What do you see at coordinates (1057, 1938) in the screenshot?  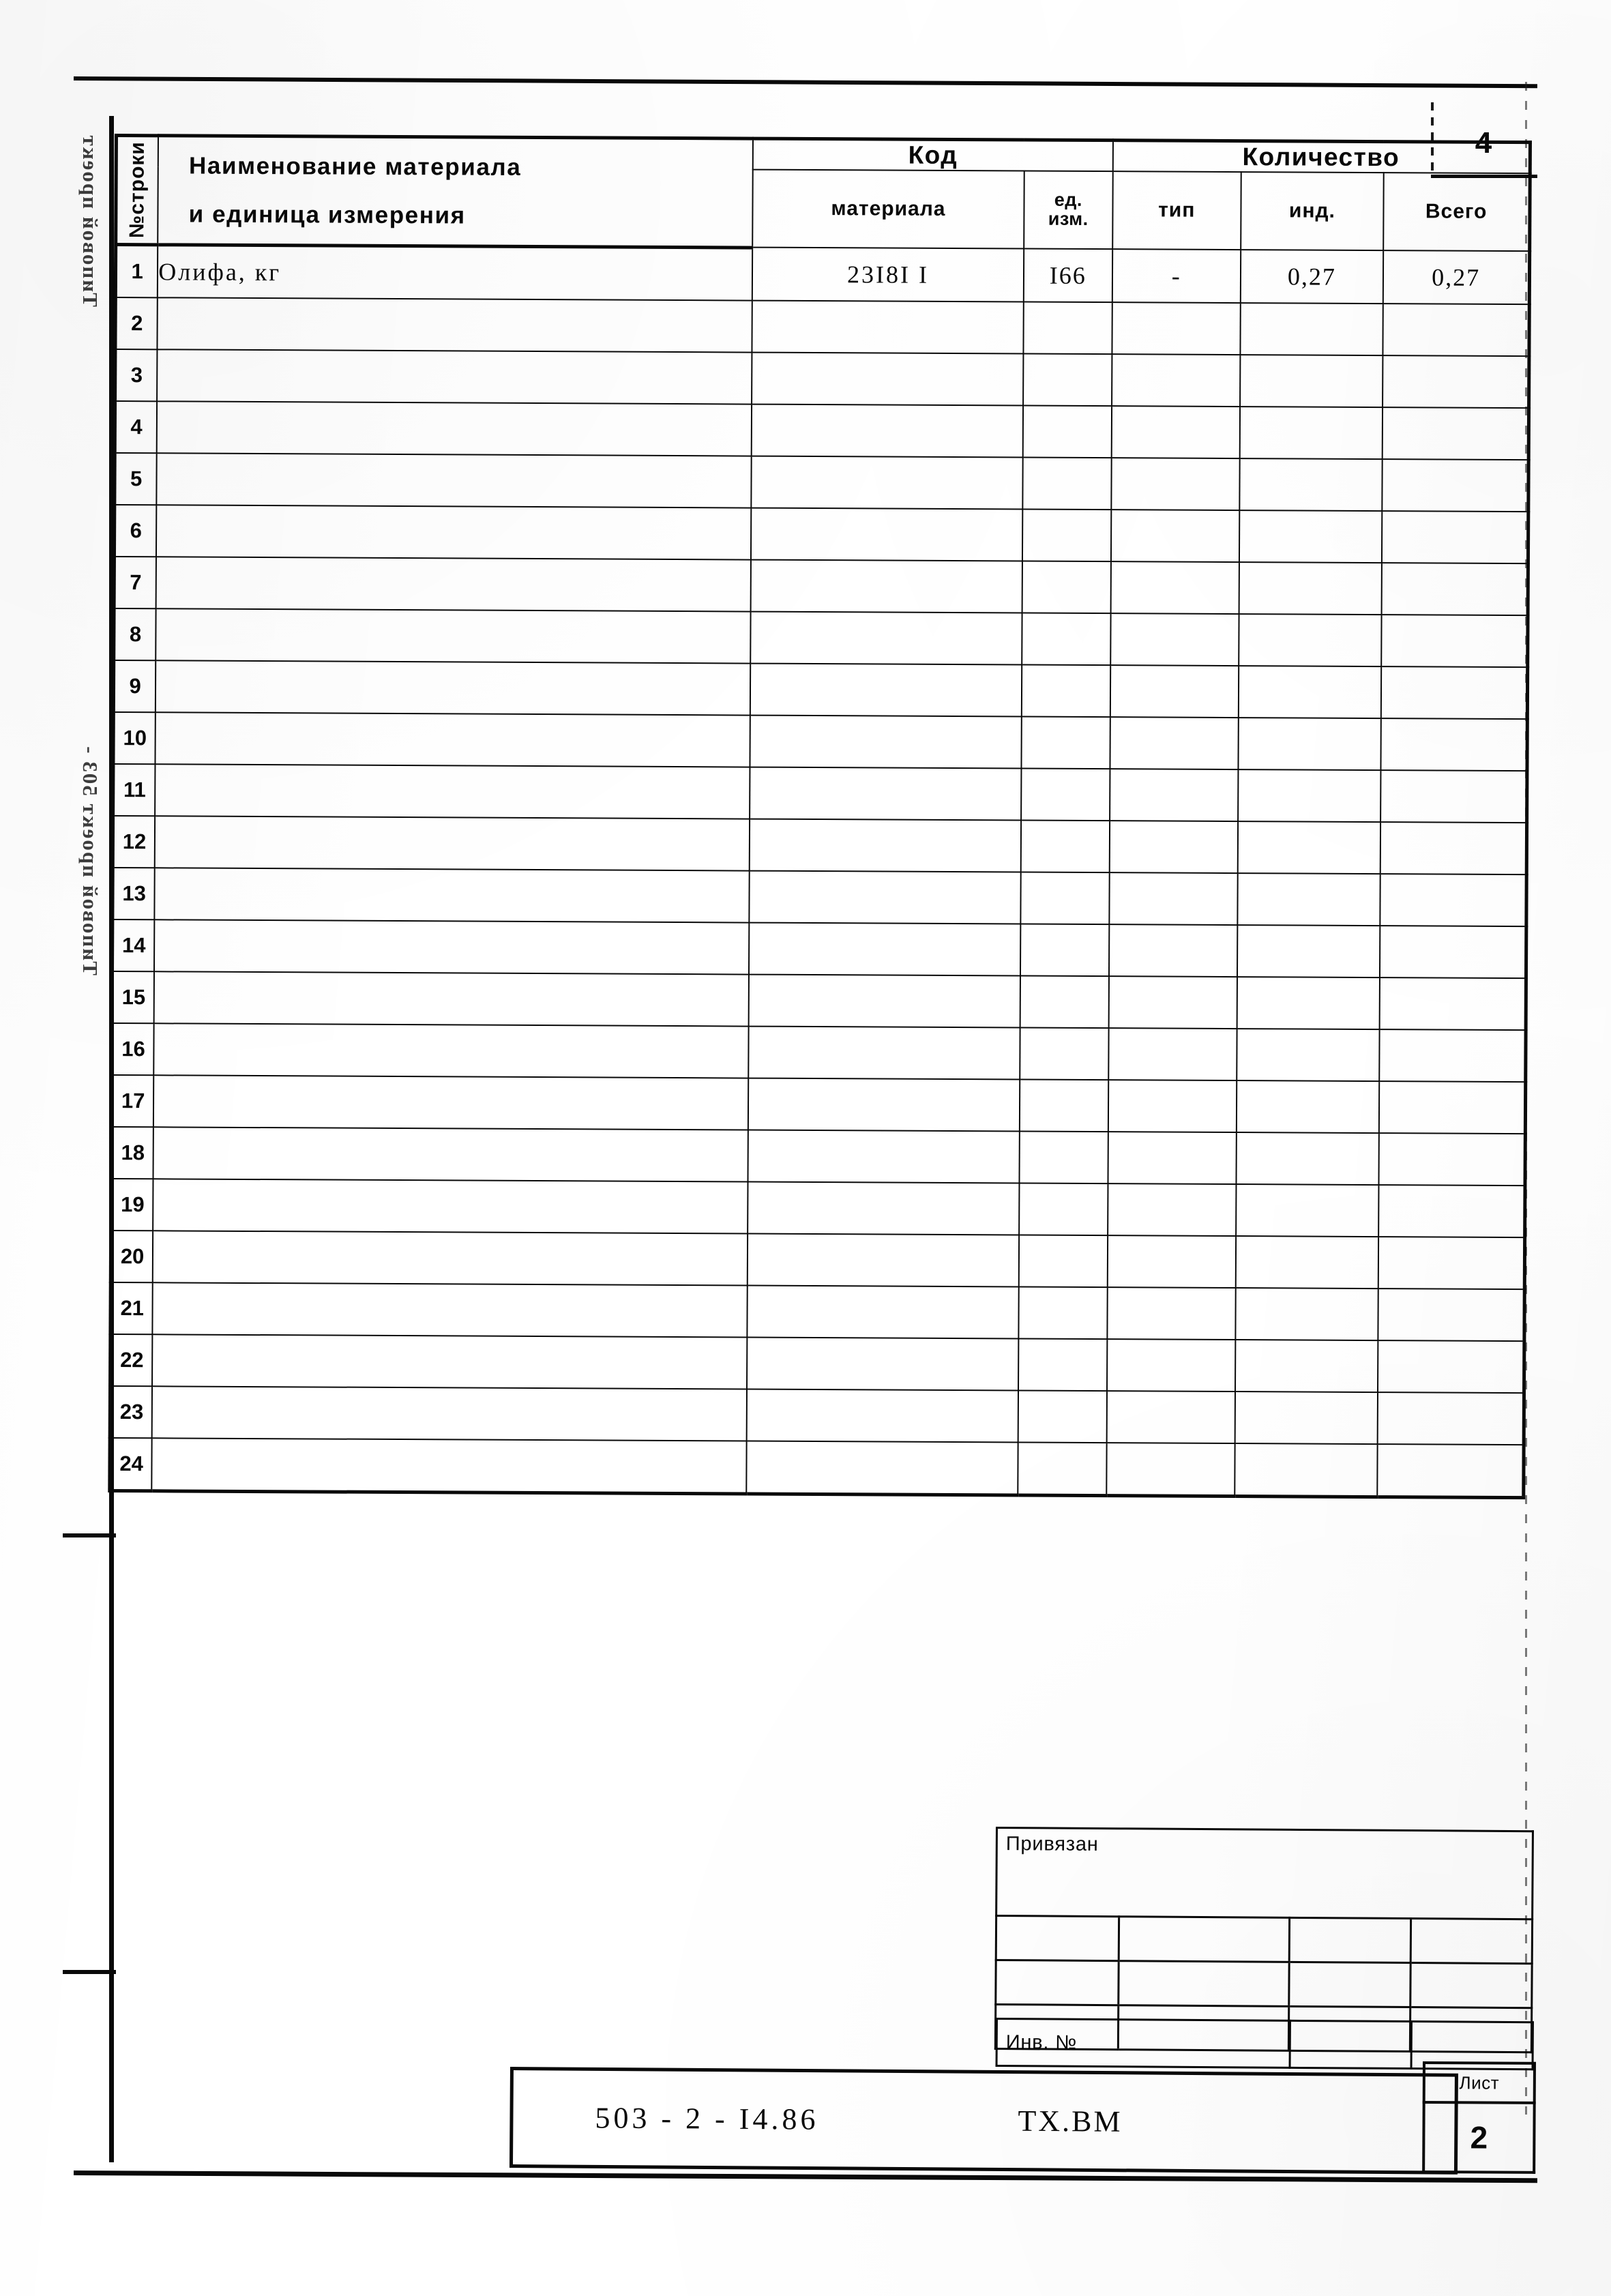 I see `title-block-cell-1a` at bounding box center [1057, 1938].